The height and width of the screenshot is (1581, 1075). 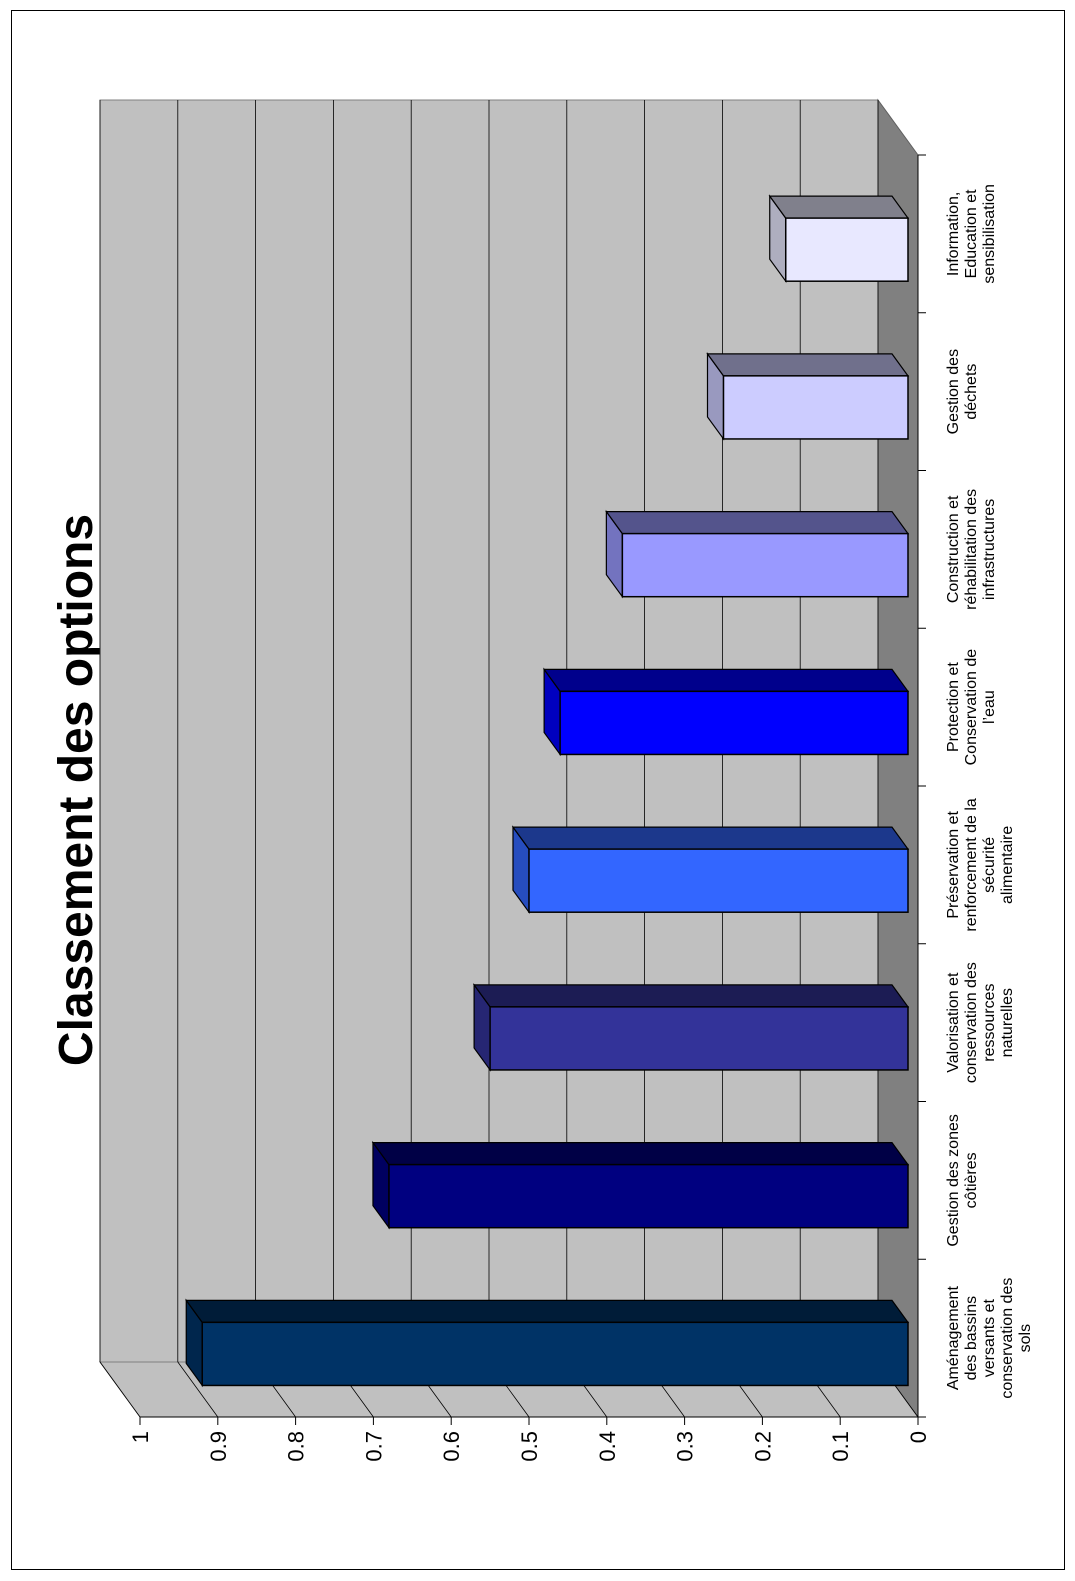 I want to click on category-label-line: Education et, so click(x=971, y=234).